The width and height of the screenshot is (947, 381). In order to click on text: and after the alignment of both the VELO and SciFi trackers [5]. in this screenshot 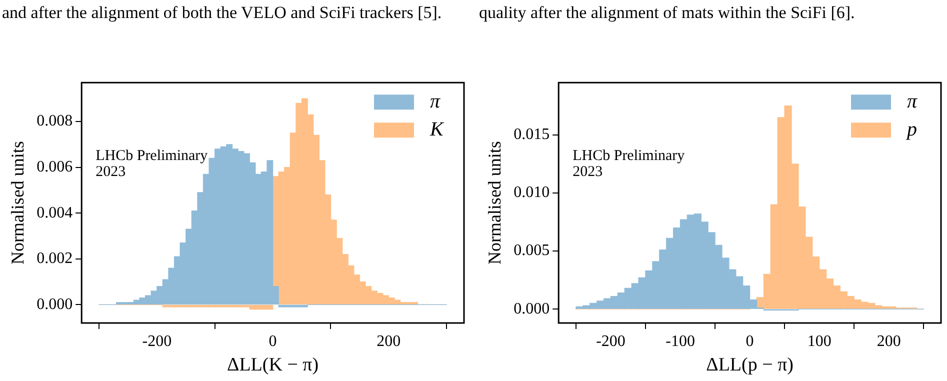, I will do `click(222, 13)`.